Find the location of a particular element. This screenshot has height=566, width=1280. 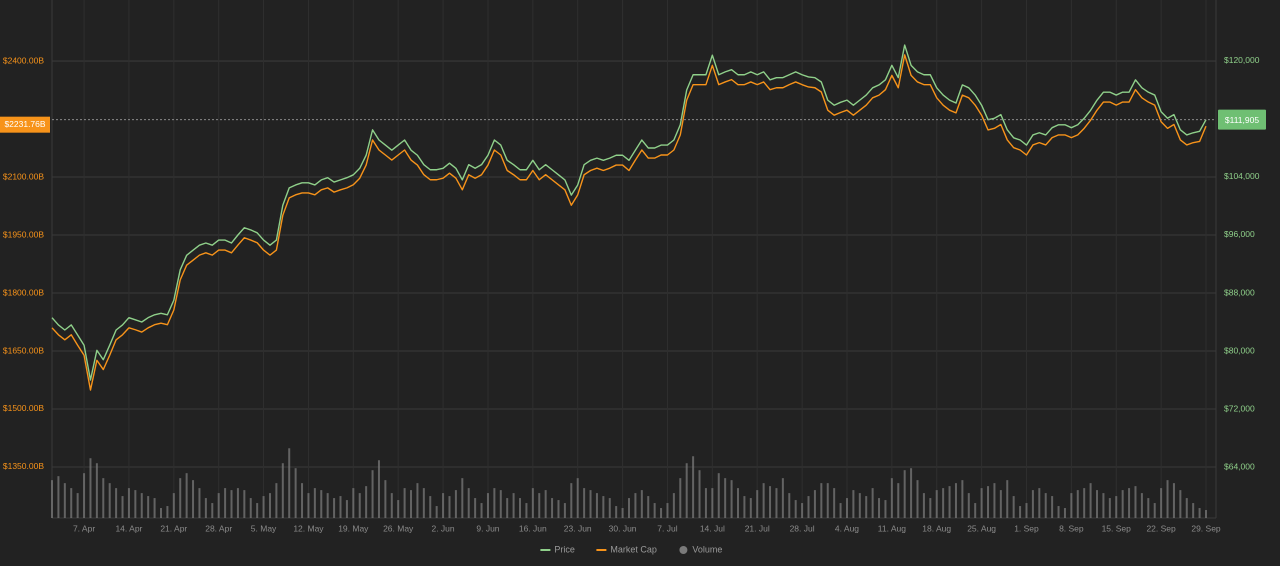

x-tick-label: 12. May is located at coordinates (308, 528).